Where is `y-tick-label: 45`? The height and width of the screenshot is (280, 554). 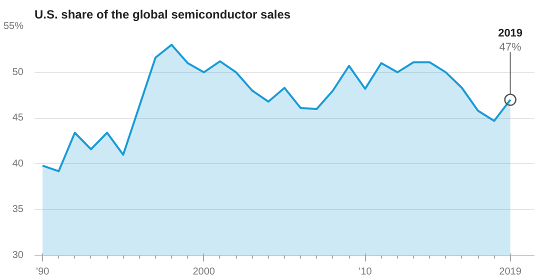 y-tick-label: 45 is located at coordinates (18, 118).